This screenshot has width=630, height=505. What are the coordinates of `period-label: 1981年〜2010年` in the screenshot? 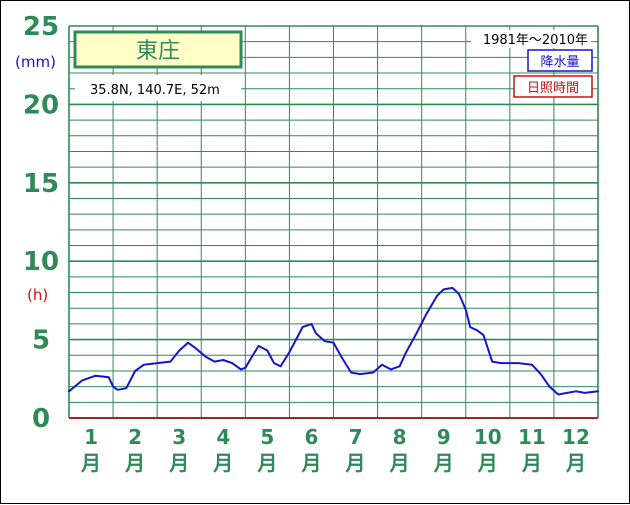 It's located at (535, 40).